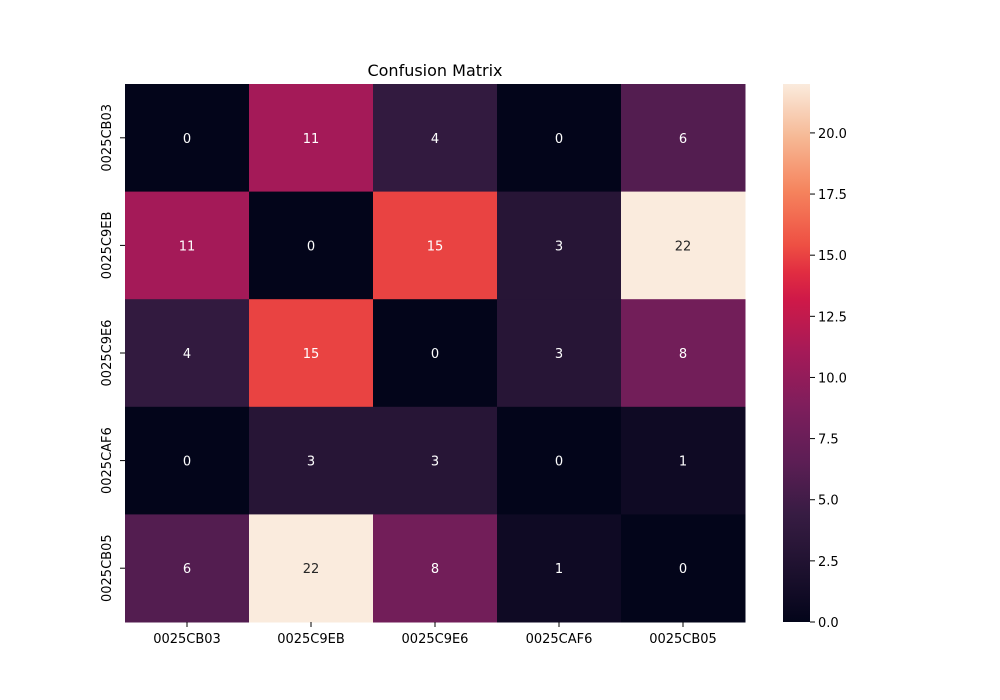 This screenshot has width=1000, height=700. I want to click on colorbar-tick-label: 7.5, so click(828, 440).